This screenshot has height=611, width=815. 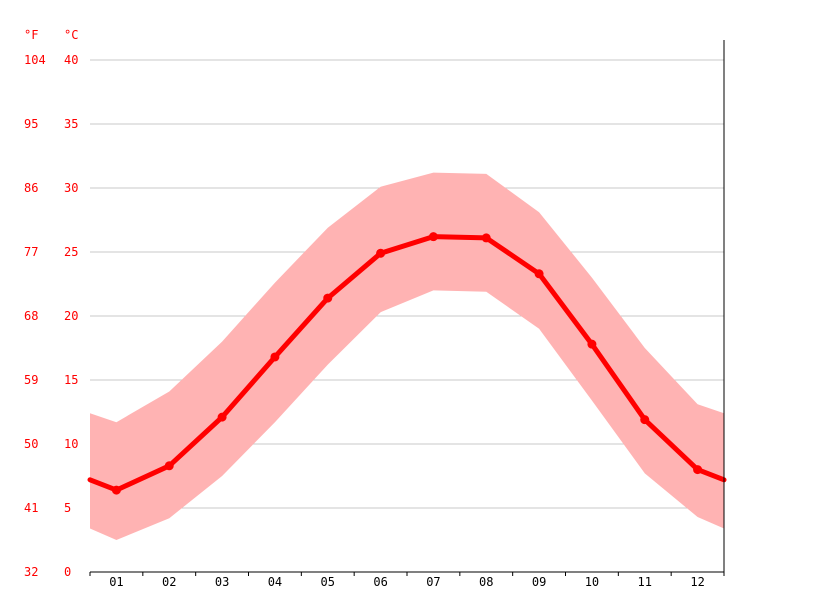 I want to click on month-label: 12, so click(x=697, y=582).